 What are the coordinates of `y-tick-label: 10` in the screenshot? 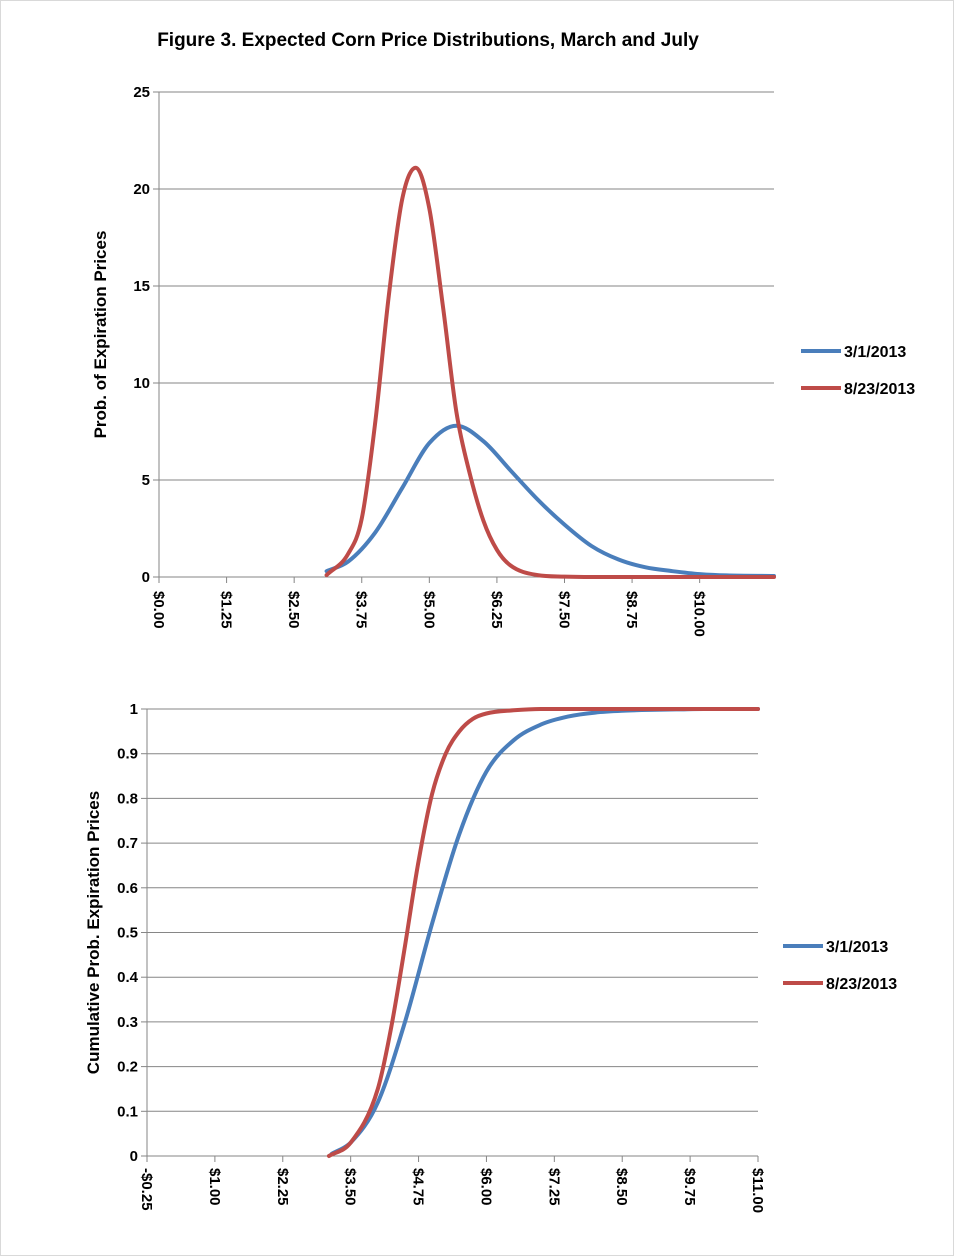 It's located at (141, 383).